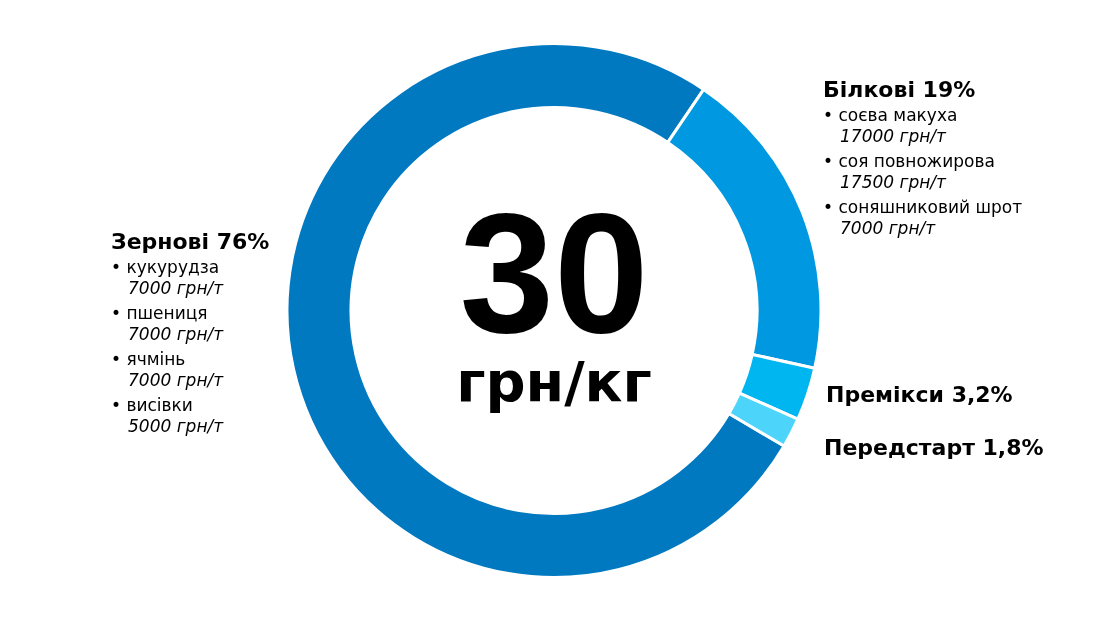 Image resolution: width=1110 pixels, height=623 pixels. What do you see at coordinates (190, 241) in the screenshot?
I see `slice-label: Зернові 76%` at bounding box center [190, 241].